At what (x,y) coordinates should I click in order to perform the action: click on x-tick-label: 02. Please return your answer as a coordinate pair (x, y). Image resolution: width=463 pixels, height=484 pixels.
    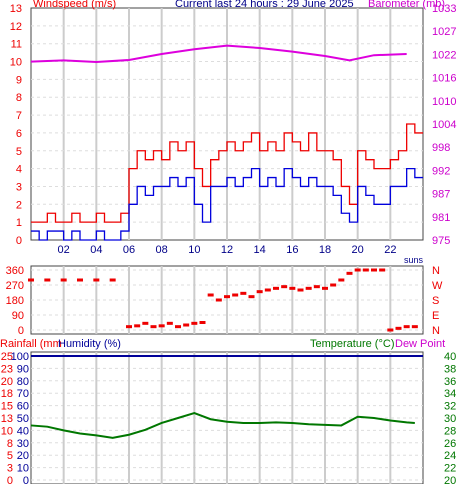
    Looking at the image, I should click on (64, 250).